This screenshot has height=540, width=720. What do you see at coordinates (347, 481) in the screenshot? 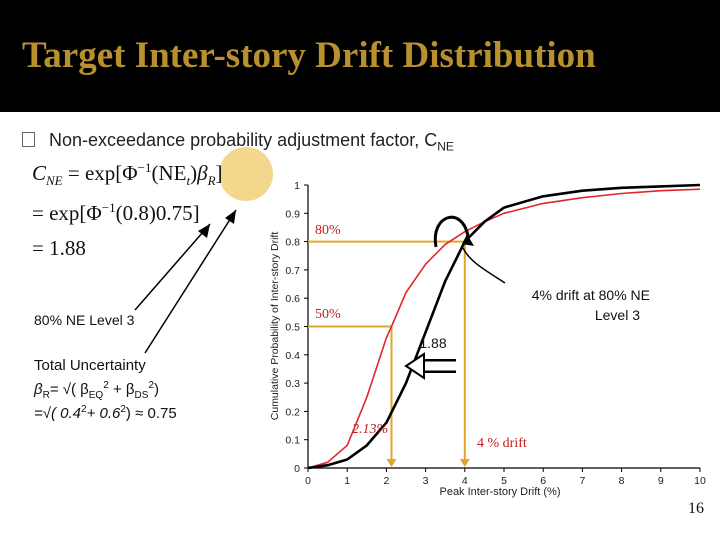
I see `x-tick-label: 1` at bounding box center [347, 481].